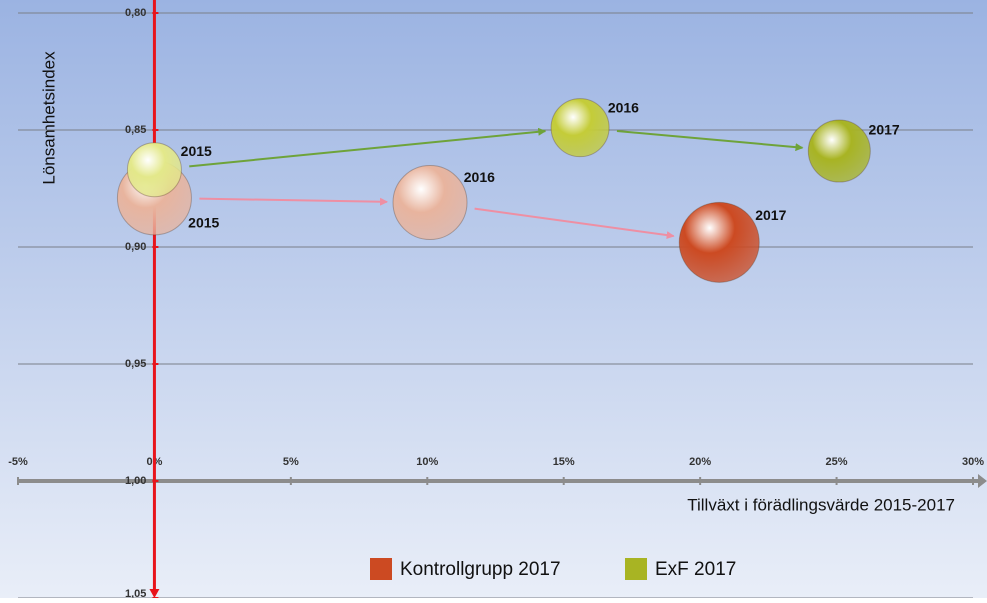  I want to click on x-tick-label: 30%, so click(973, 462).